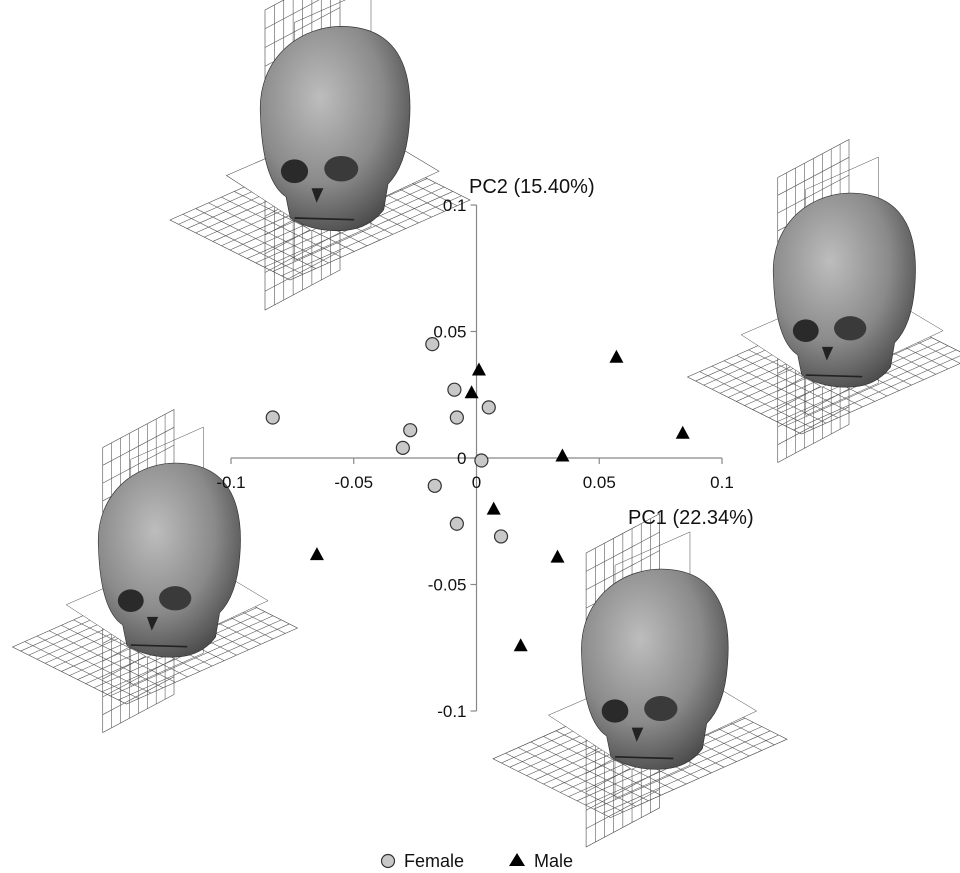  Describe the element at coordinates (449, 332) in the screenshot. I see `y-tick-label: 0.05` at that location.